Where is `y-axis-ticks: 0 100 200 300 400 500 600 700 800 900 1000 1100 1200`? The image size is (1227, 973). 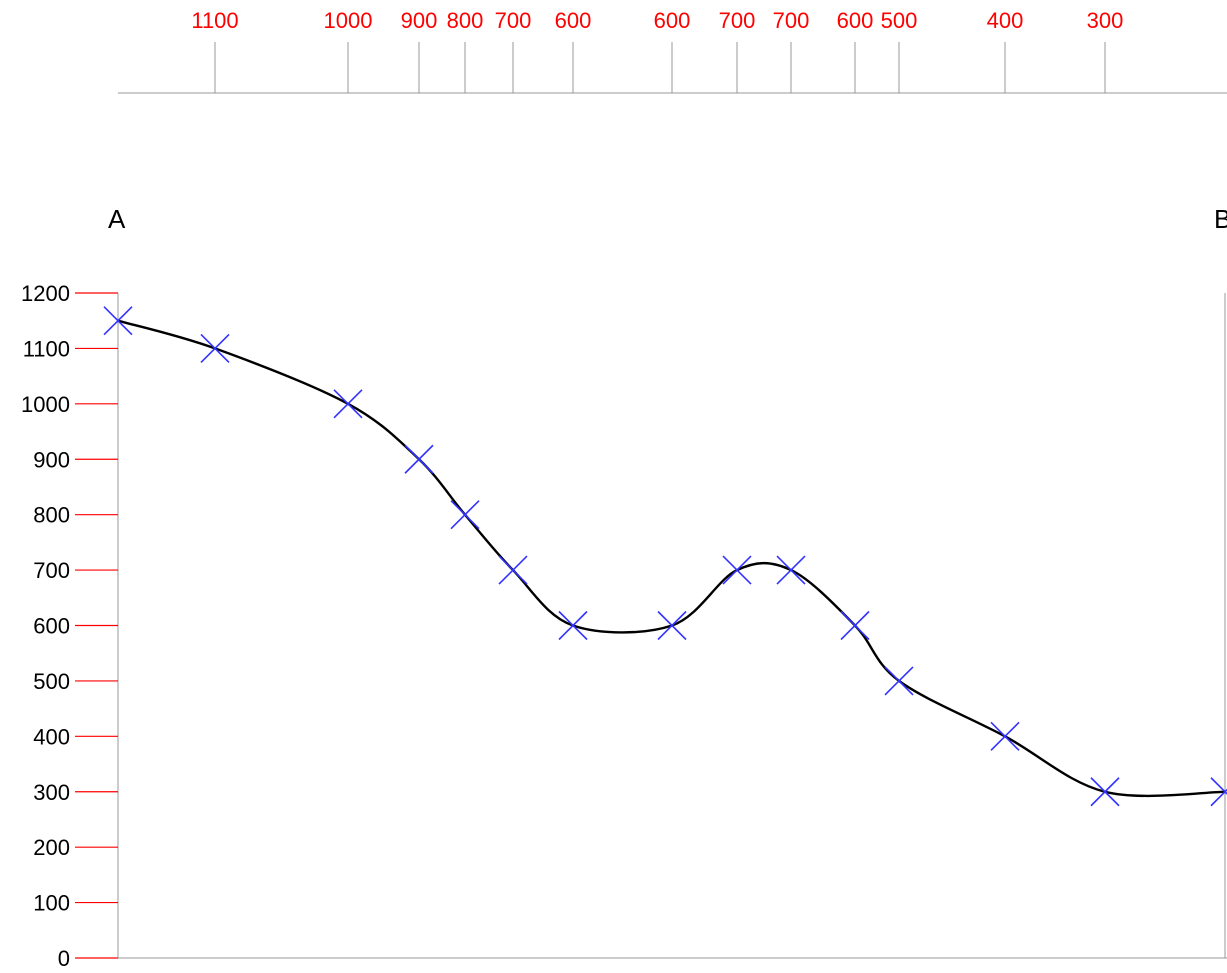 y-axis-ticks: 0 100 200 300 400 500 600 700 800 900 1000 1100 1200 is located at coordinates (69, 626).